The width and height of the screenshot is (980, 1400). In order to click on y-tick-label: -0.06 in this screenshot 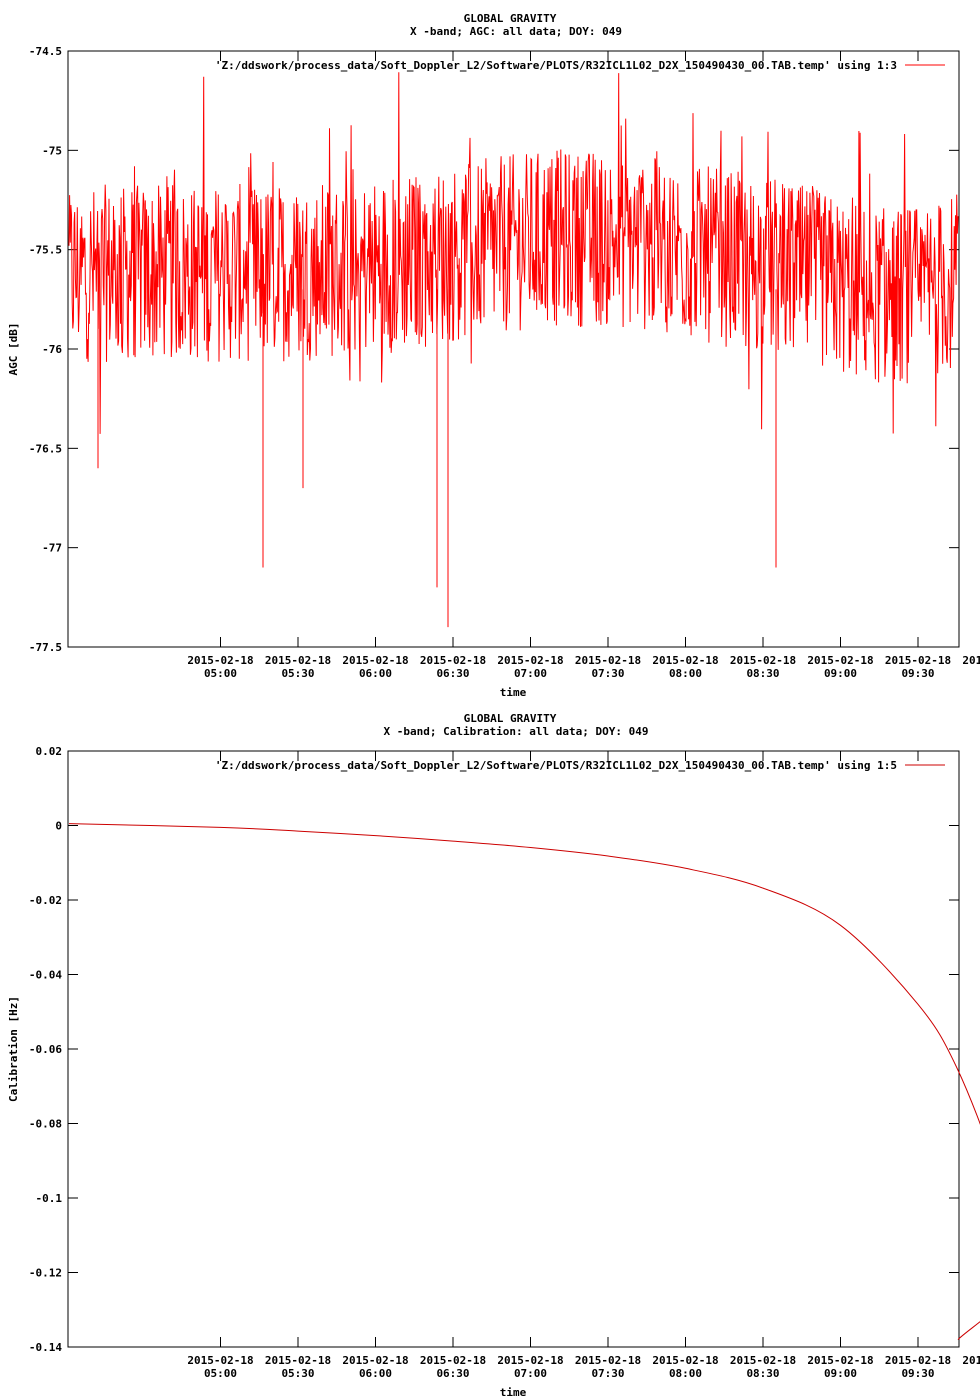, I will do `click(45, 1049)`.